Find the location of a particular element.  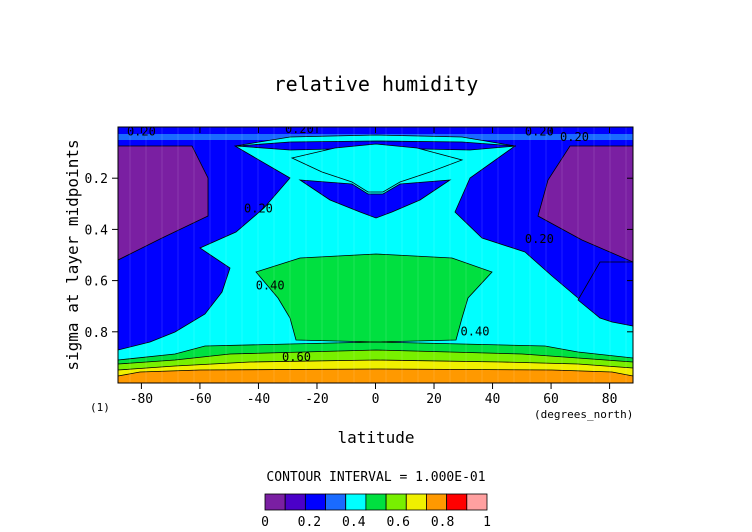

band-0p7 is located at coordinates (375, 375).